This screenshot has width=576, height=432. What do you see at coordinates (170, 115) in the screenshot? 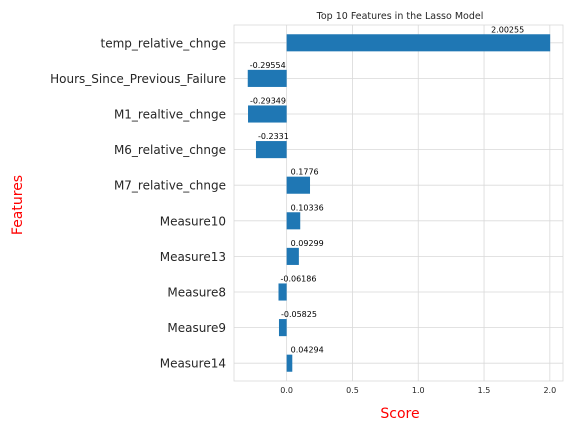
I see `y-tick-label: M1_realtive_chnge` at bounding box center [170, 115].